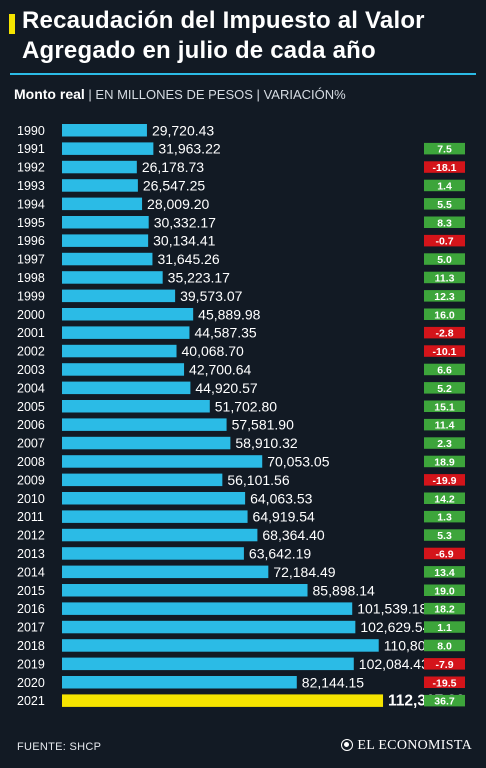  I want to click on year-label: 1990, so click(31, 131).